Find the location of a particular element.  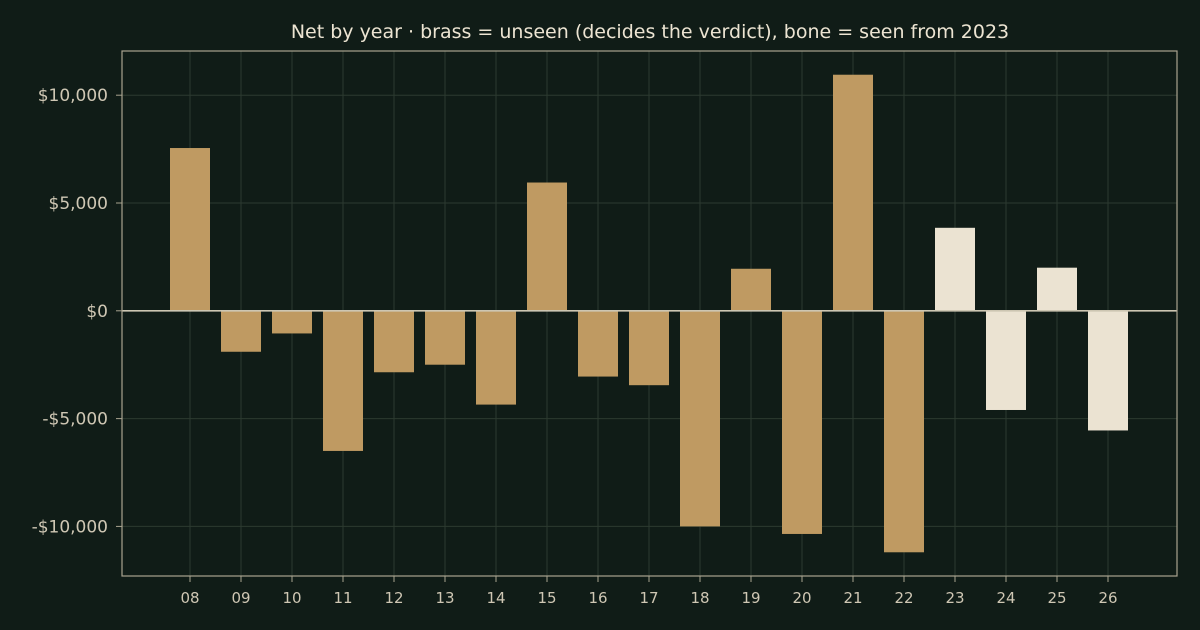

y-tick-label: -$10,000 is located at coordinates (70, 527).